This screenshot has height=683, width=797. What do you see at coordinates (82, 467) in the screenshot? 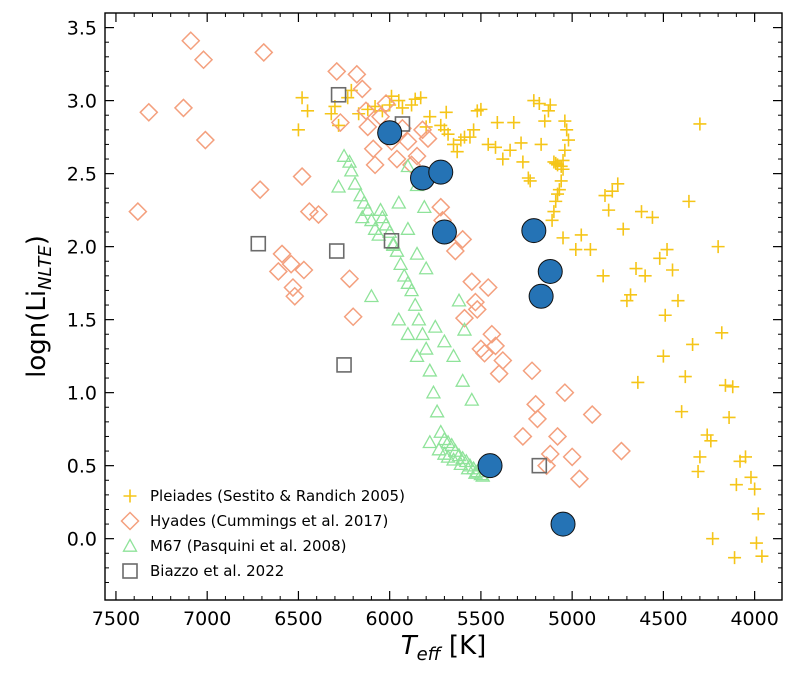
I see `y-tick-label: 0.5` at bounding box center [82, 467].